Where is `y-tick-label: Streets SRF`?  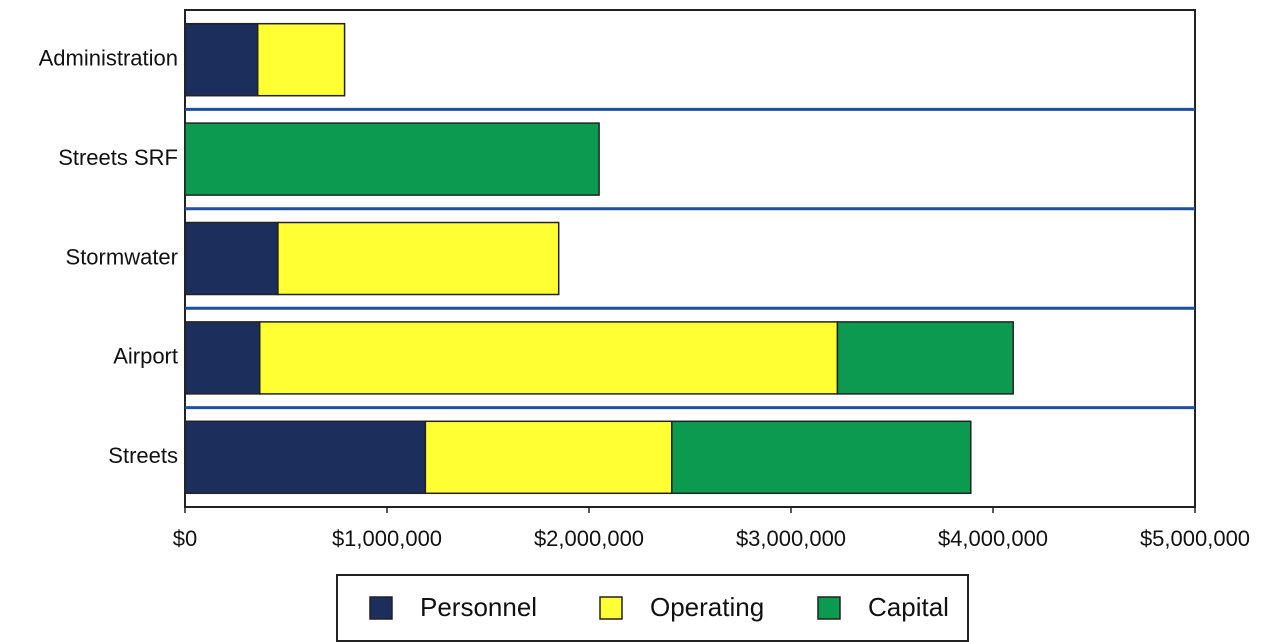
y-tick-label: Streets SRF is located at coordinates (118, 157).